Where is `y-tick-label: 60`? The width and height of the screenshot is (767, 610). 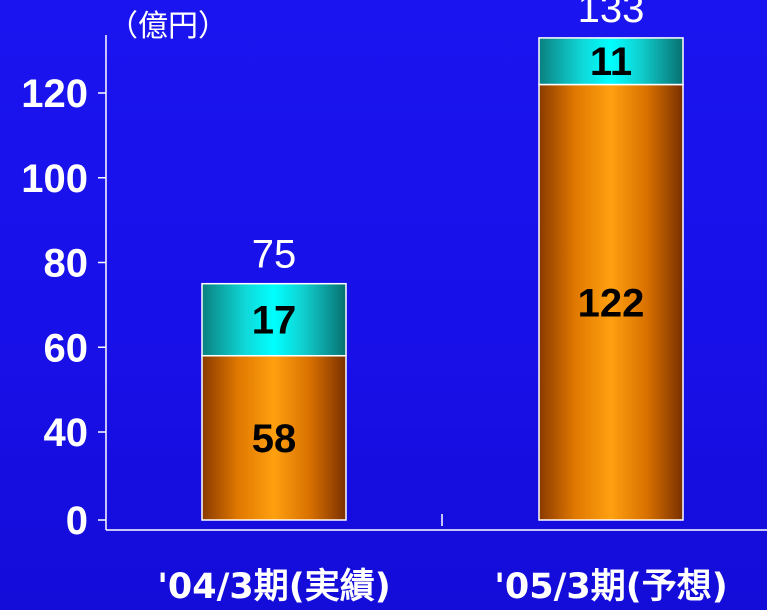
y-tick-label: 60 is located at coordinates (66, 348).